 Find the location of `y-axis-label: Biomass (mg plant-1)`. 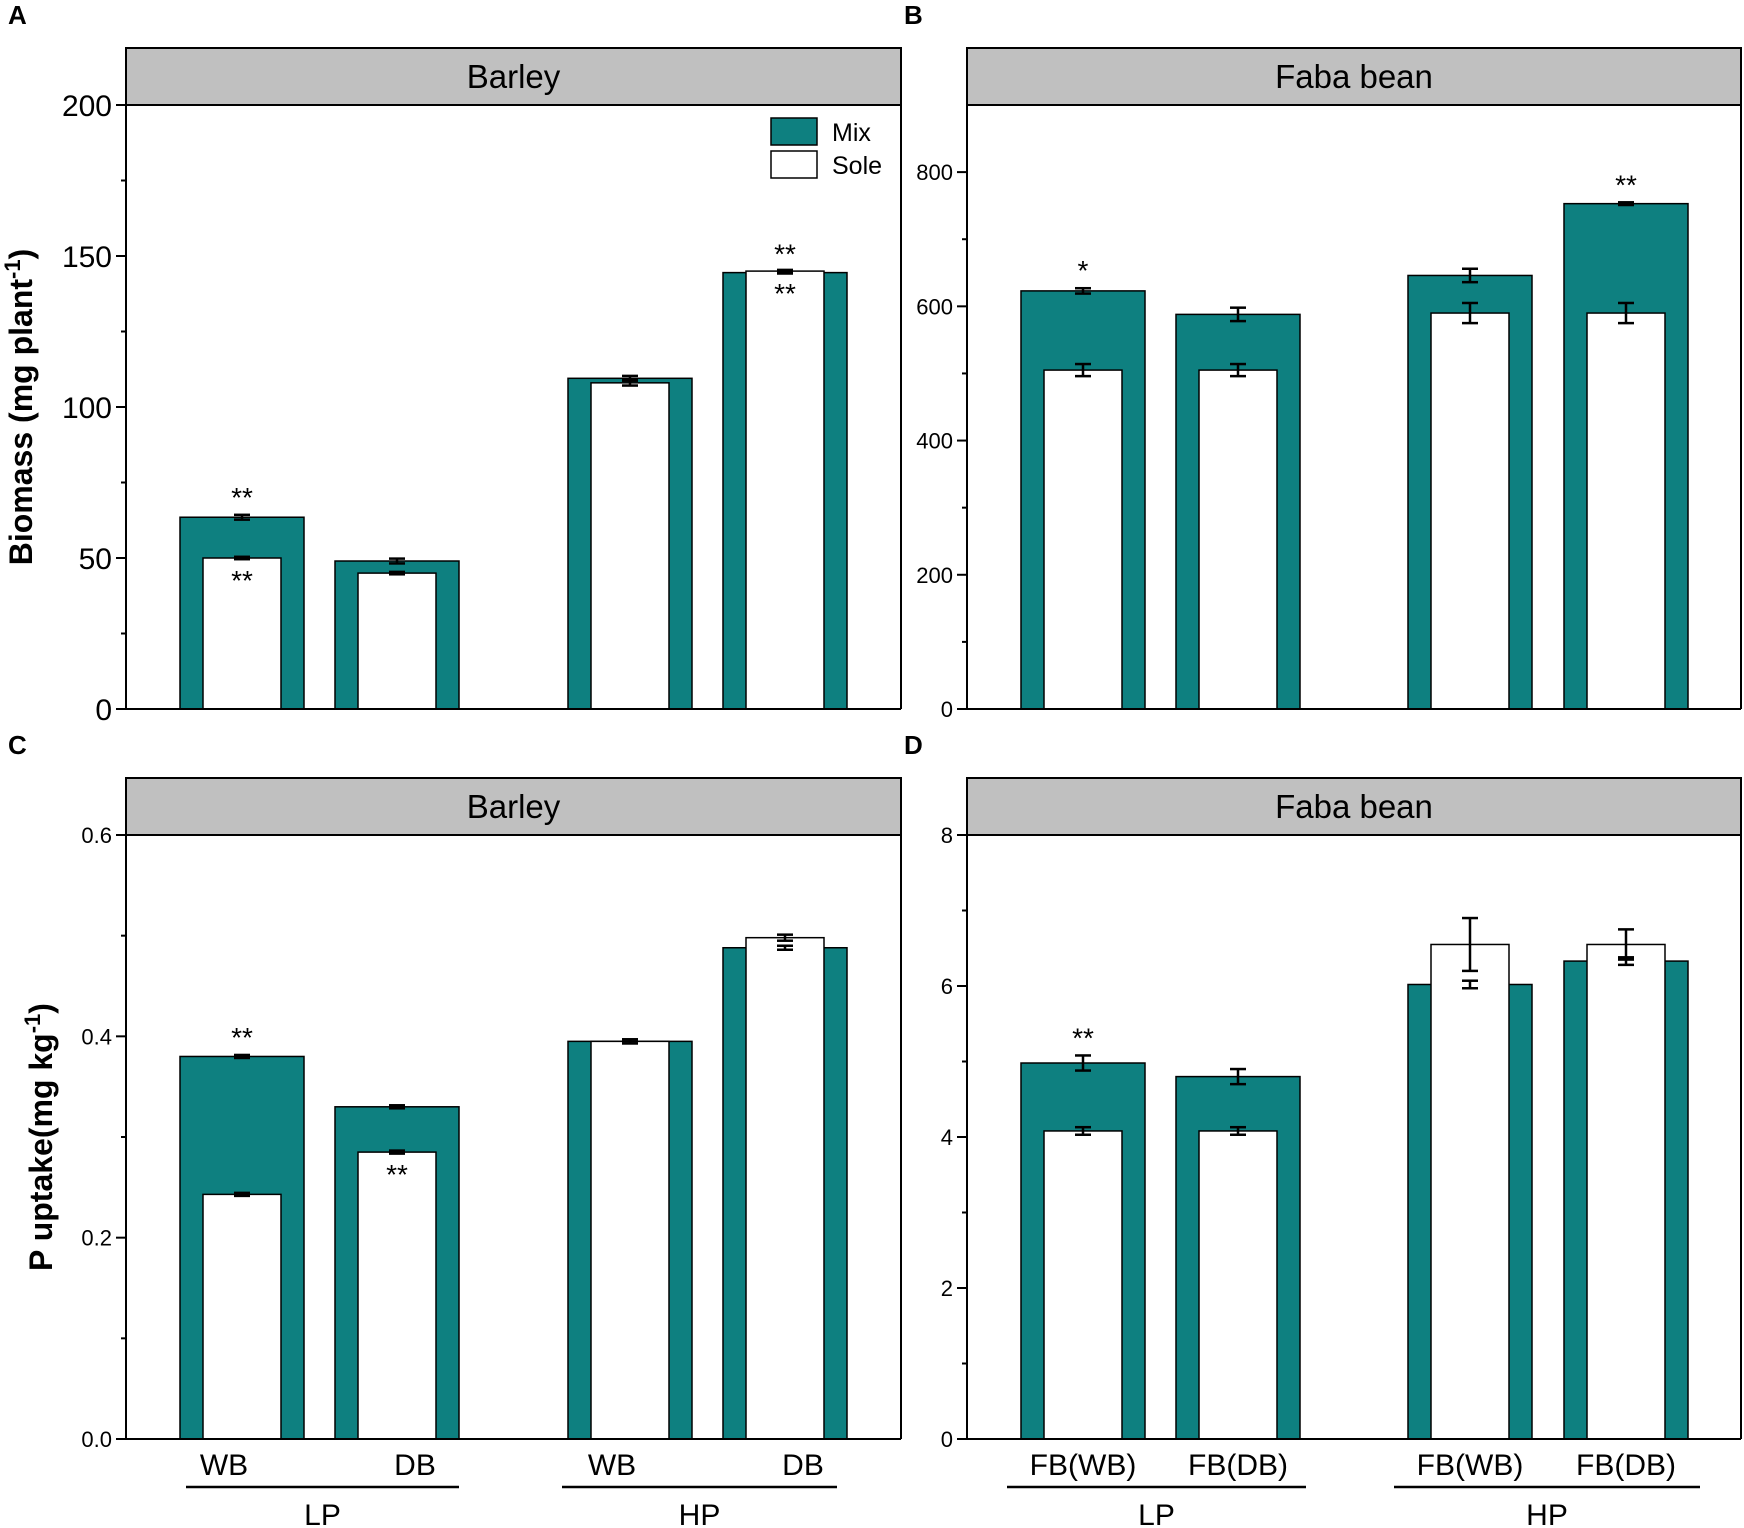

y-axis-label: Biomass (mg plant-1) is located at coordinates (19, 407).